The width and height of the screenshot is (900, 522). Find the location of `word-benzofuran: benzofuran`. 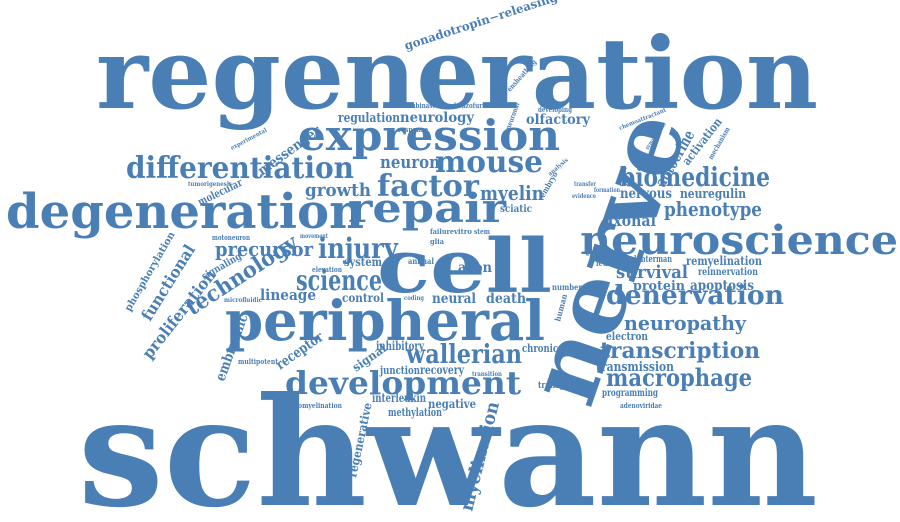

word-benzofuran: benzofuran is located at coordinates (472, 105).